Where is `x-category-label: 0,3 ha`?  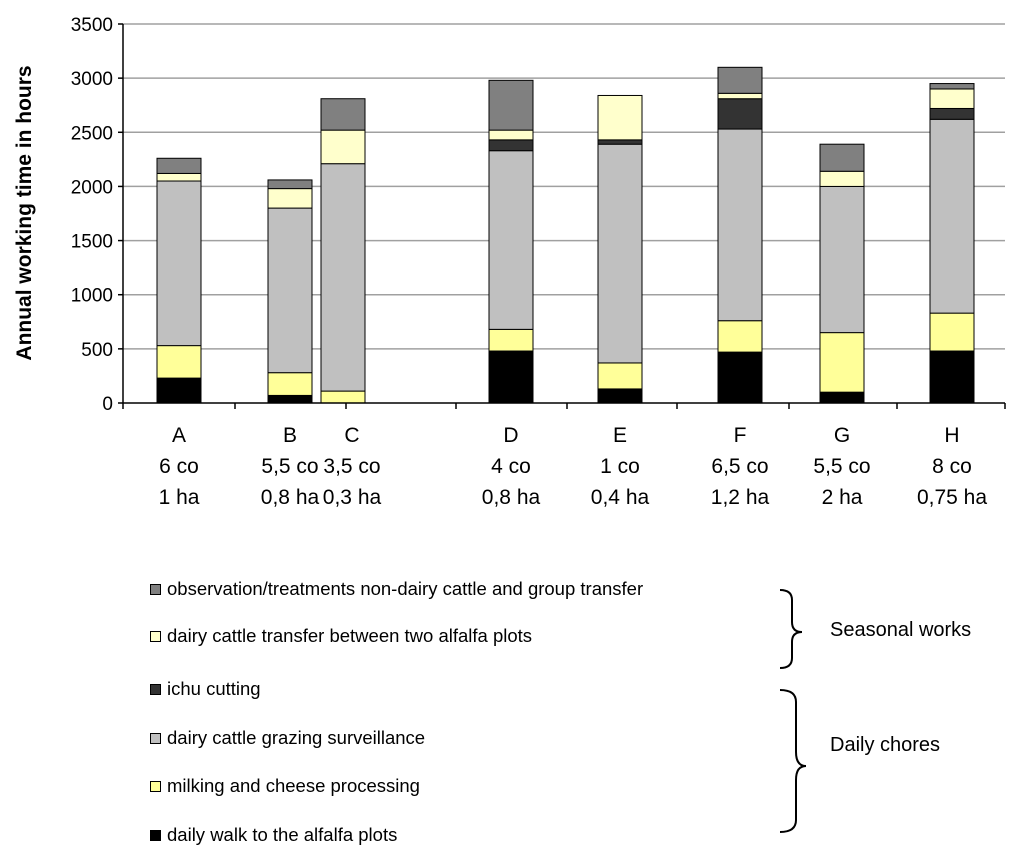
x-category-label: 0,3 ha is located at coordinates (352, 497).